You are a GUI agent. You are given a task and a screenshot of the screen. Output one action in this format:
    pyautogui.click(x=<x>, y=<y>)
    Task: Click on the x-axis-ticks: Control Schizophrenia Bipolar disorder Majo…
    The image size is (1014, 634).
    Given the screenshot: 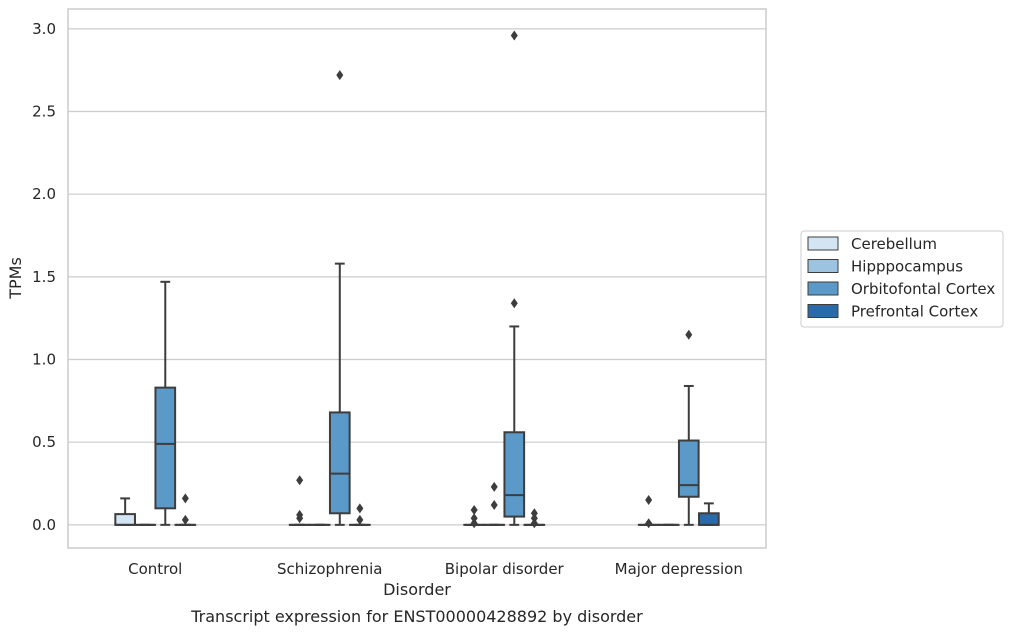 What is the action you would take?
    pyautogui.click(x=435, y=569)
    